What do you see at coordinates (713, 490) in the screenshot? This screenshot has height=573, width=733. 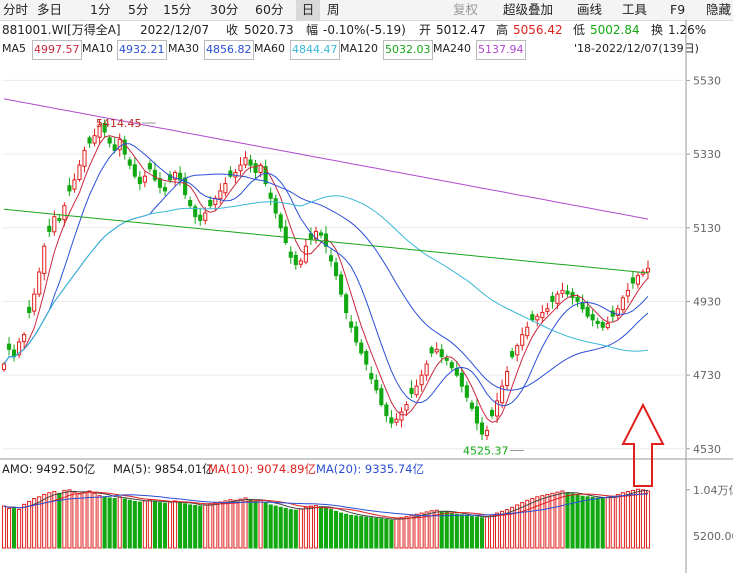 I see `volume-y-top-label: 1.04万亿` at bounding box center [713, 490].